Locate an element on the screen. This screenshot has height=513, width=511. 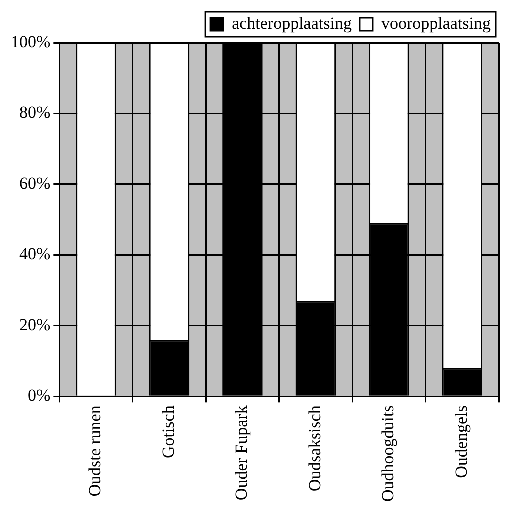
x-tick-label: Oudste runen is located at coordinates (95, 451).